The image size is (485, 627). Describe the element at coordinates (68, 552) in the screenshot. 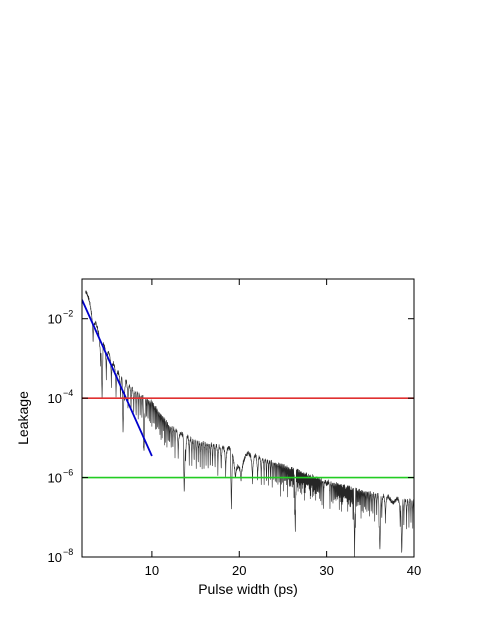

I see `y-tick-exponent: −8` at that location.